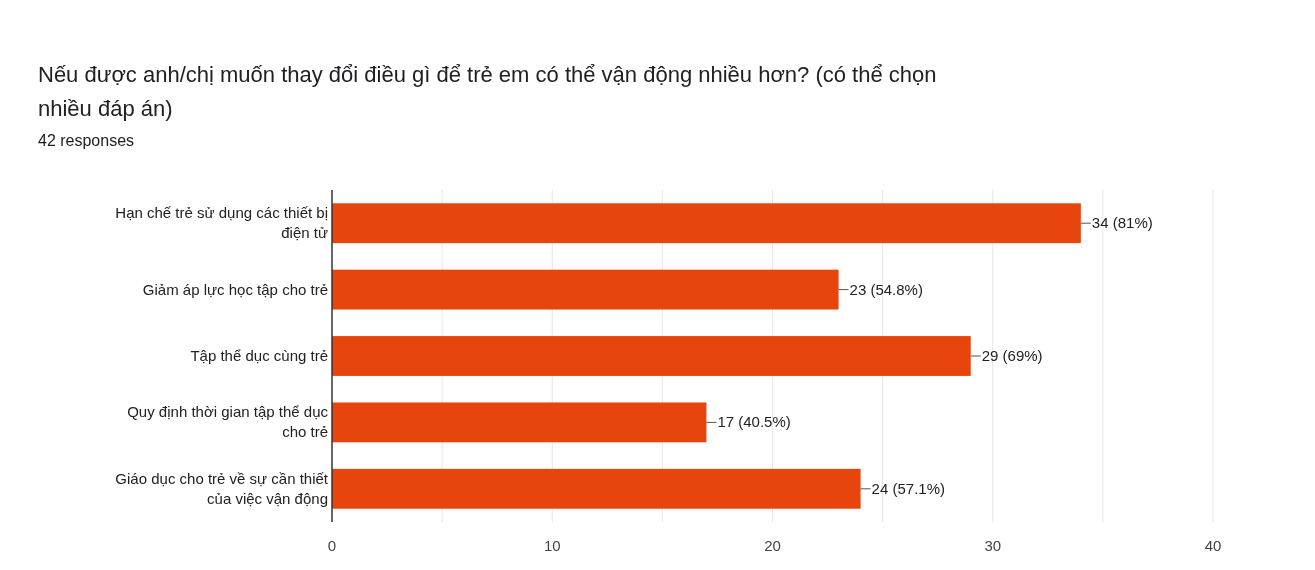 This screenshot has height=570, width=1315. I want to click on x-tick-label: 30, so click(993, 545).